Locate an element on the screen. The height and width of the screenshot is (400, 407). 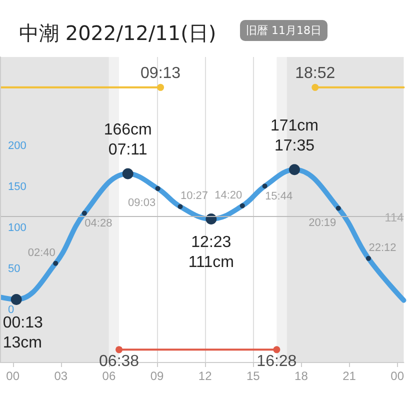
x-tick-label: 15 is located at coordinates (253, 376).